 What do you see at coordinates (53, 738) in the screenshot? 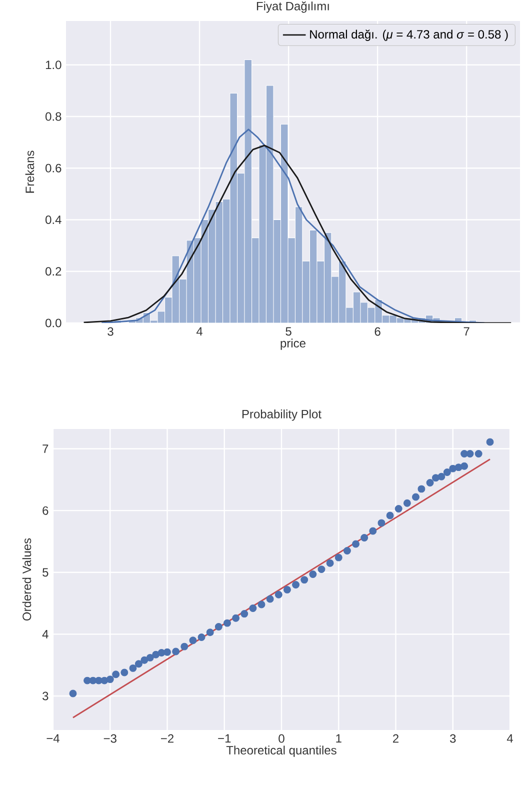
I see `x-tick-label: −4` at bounding box center [53, 738].